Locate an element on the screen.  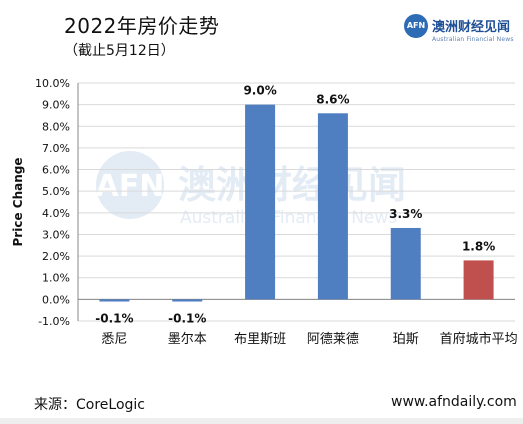
y-tick-label: 7.0% is located at coordinates (56, 148).